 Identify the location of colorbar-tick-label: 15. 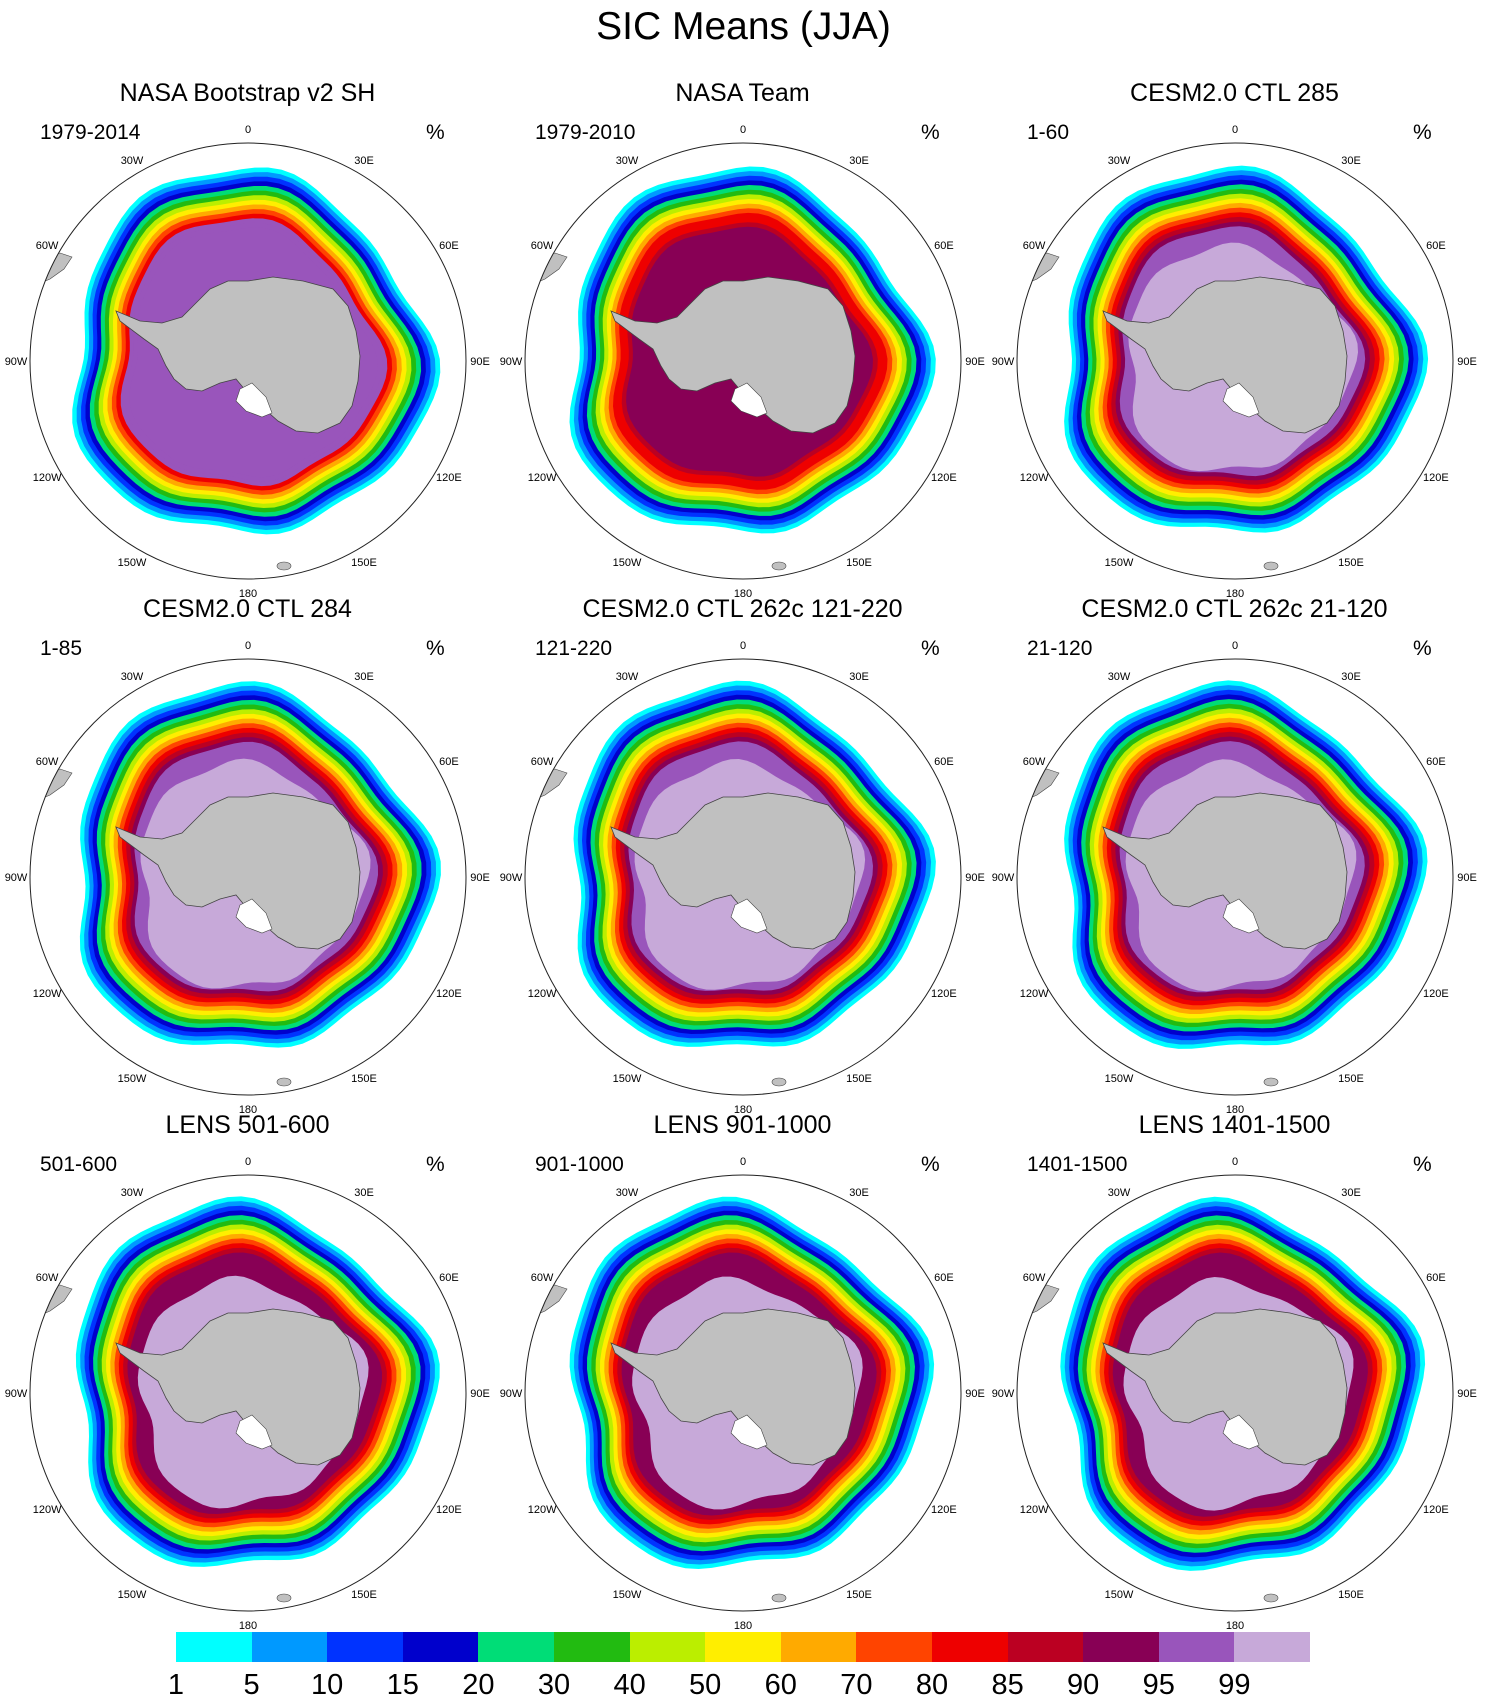
(402, 1685).